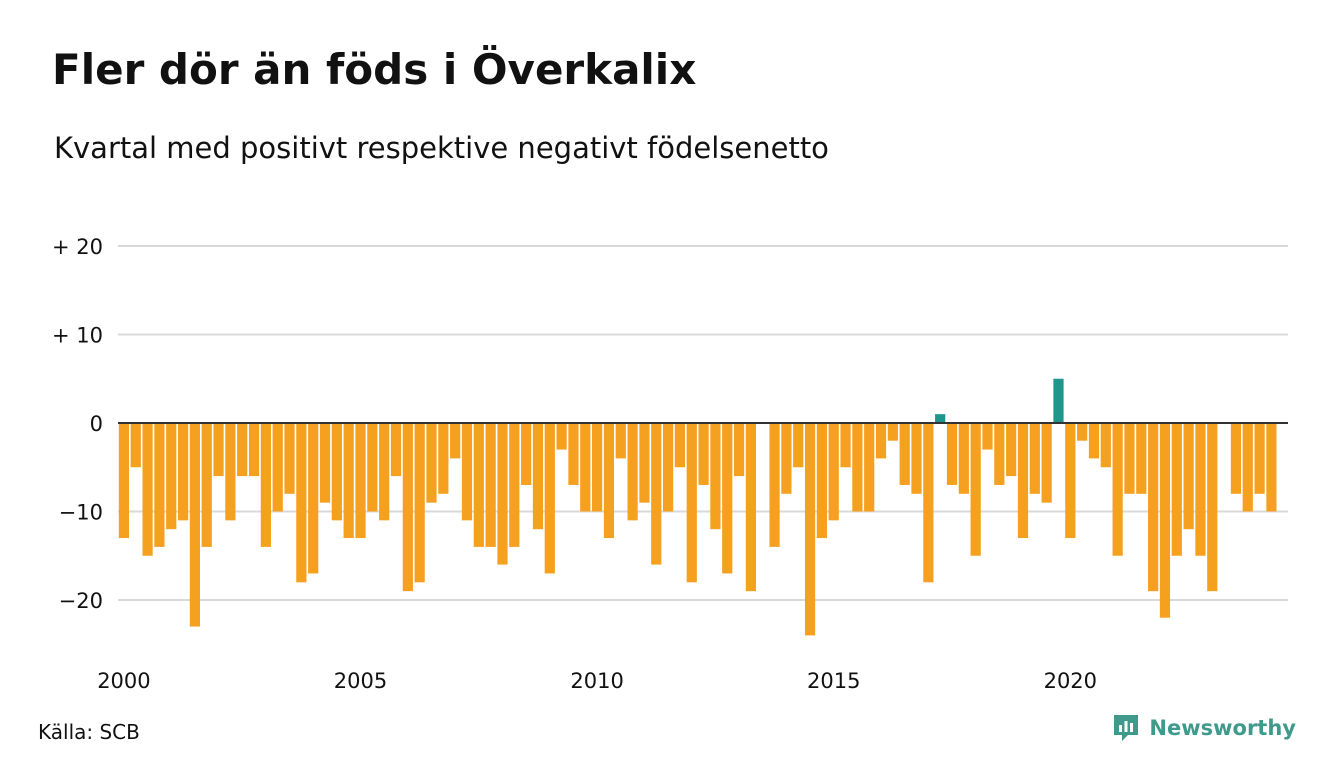 The height and width of the screenshot is (780, 1340). I want to click on source-note: Källa: SCB, so click(89, 732).